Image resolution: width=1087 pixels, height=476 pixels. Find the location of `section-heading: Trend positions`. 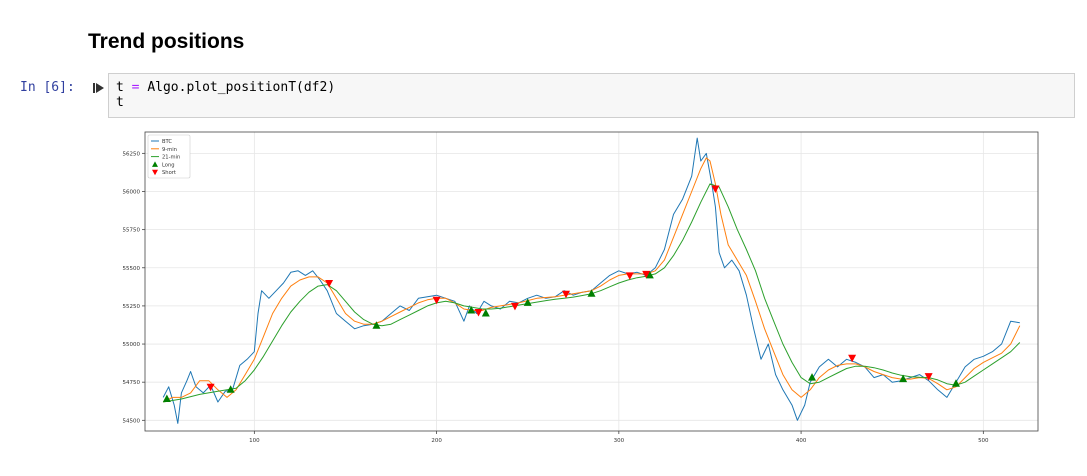

section-heading: Trend positions is located at coordinates (166, 41).